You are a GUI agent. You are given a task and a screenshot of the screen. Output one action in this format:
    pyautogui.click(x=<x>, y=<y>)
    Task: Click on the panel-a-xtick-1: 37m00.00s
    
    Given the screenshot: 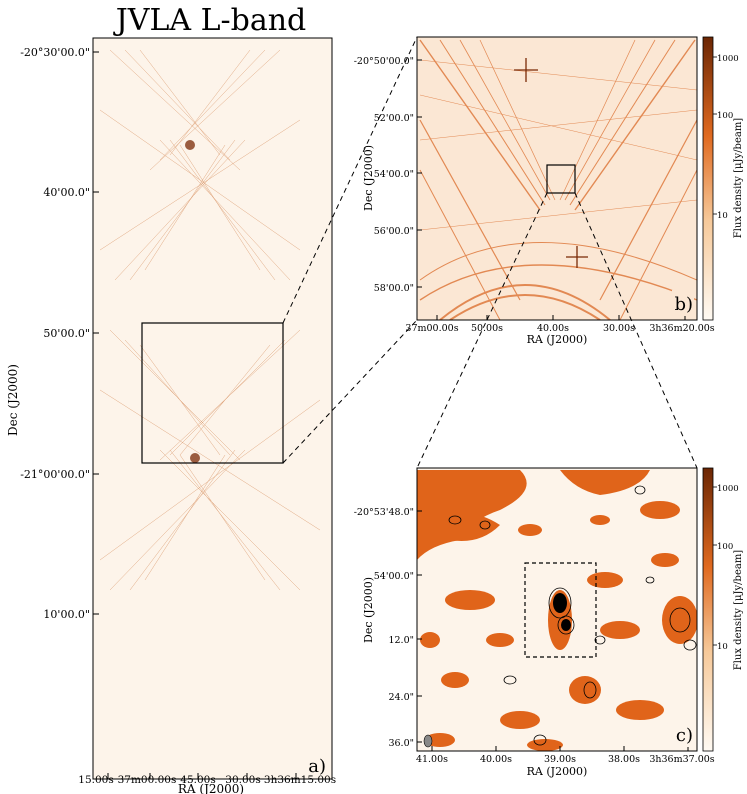 What is the action you would take?
    pyautogui.click(x=147, y=780)
    